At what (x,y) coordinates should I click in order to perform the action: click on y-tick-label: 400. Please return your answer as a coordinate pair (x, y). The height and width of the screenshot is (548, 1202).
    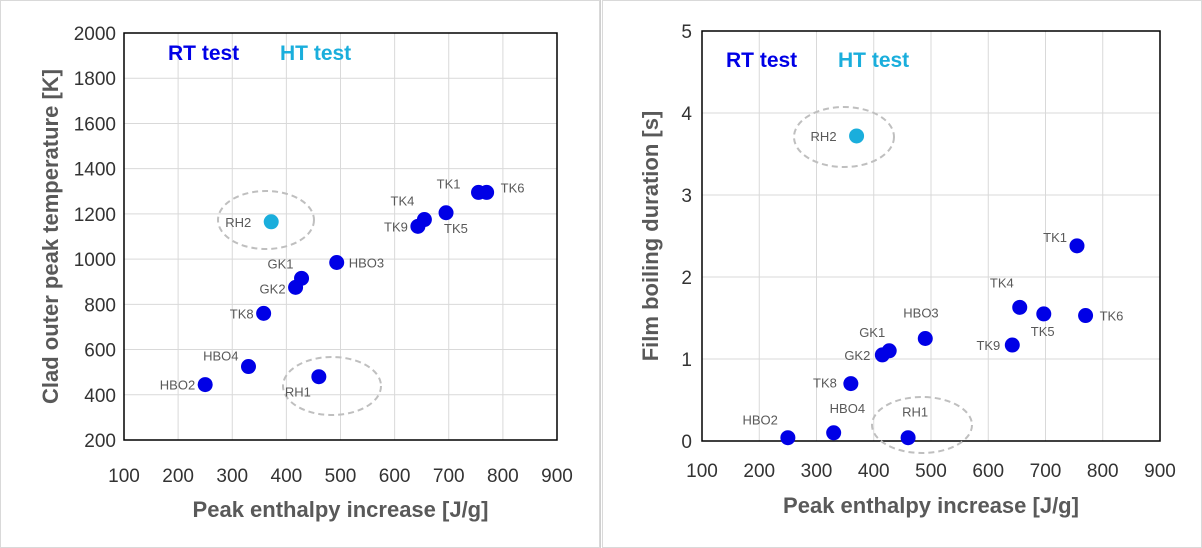
    Looking at the image, I should click on (100, 396).